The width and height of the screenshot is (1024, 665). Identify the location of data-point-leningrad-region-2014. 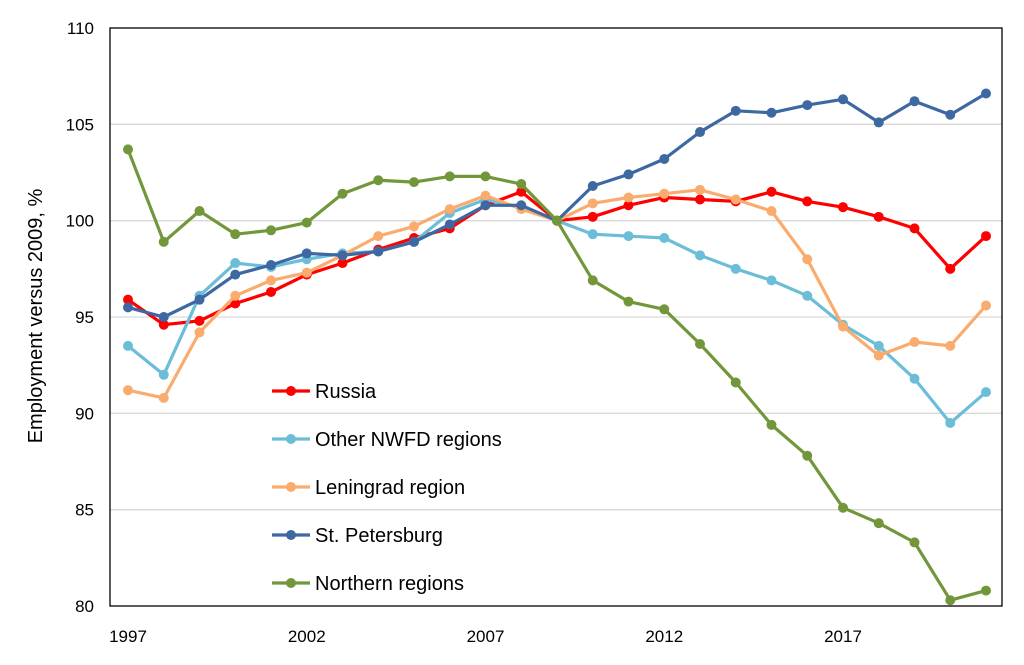
(735, 199).